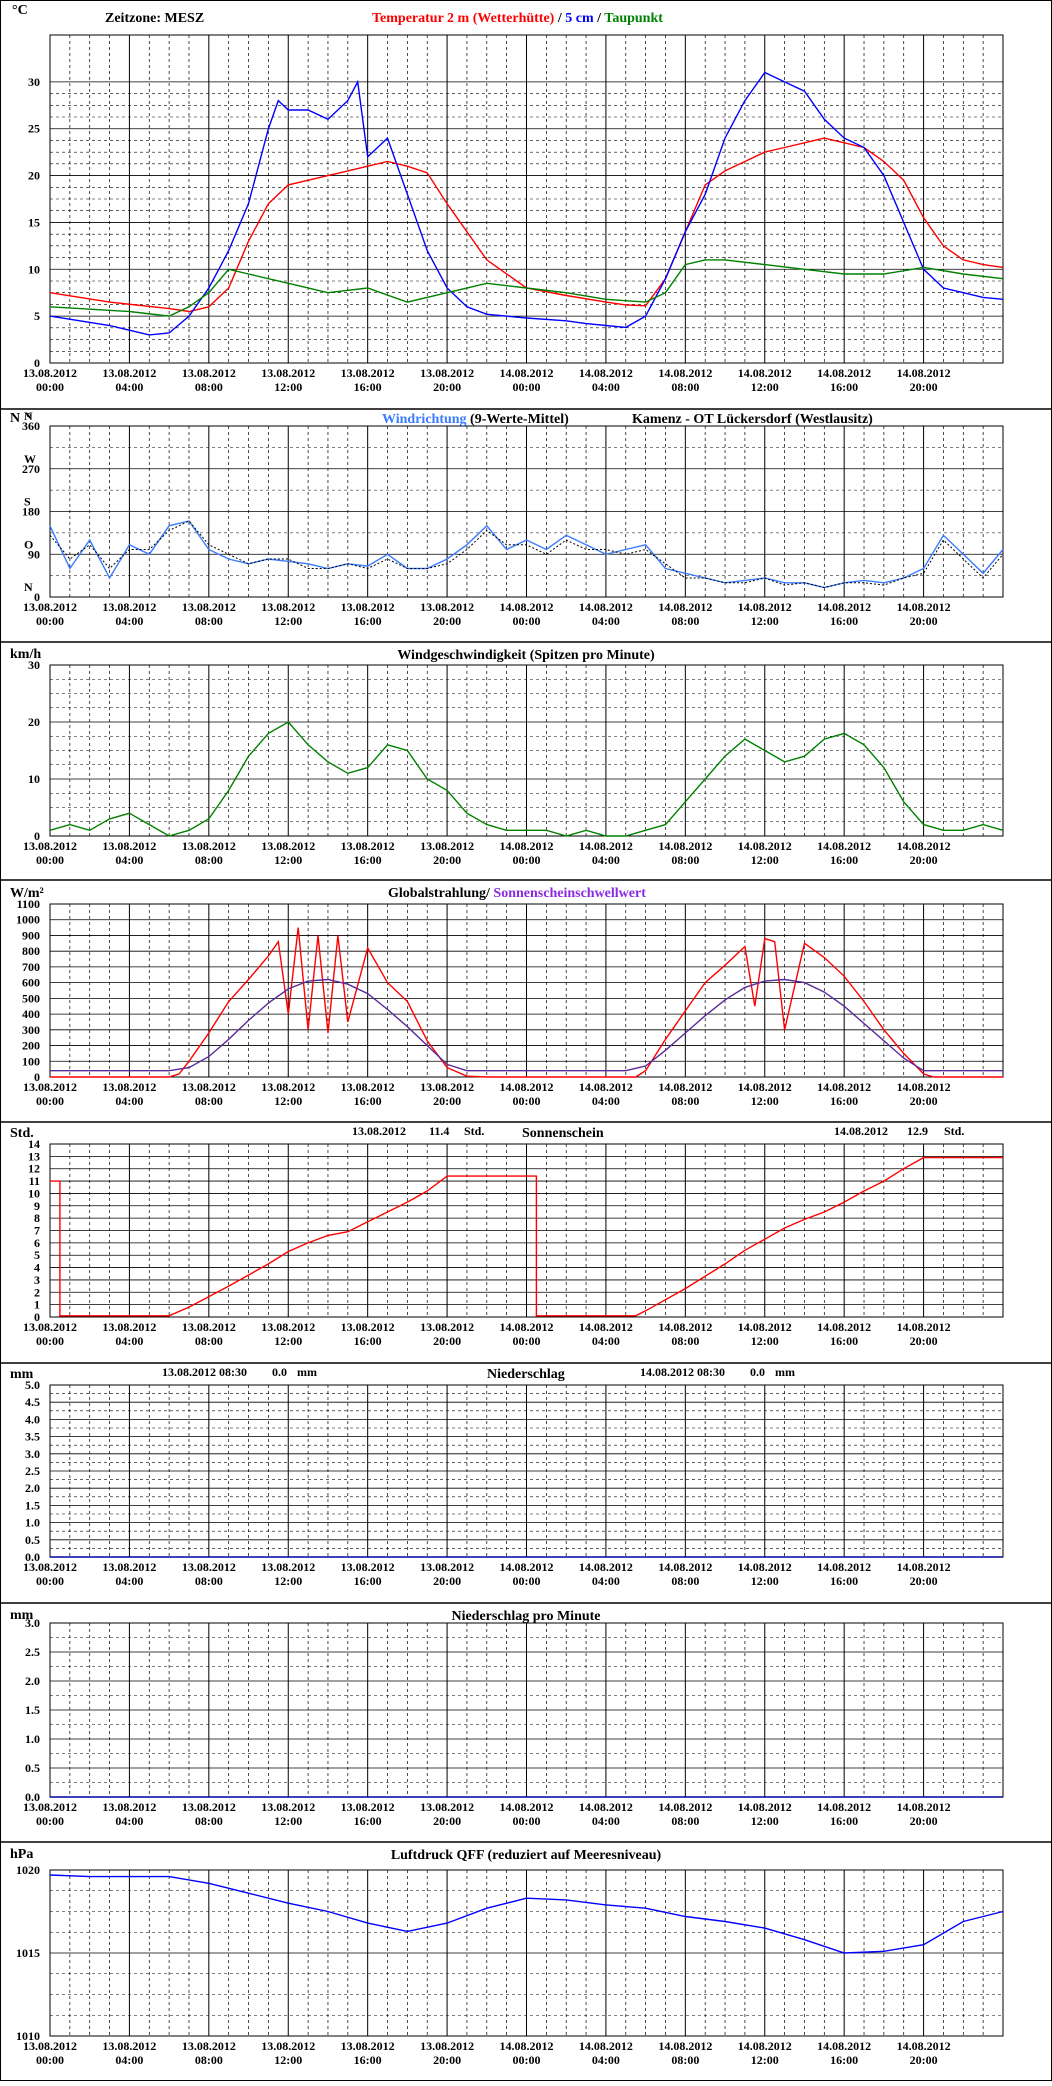 Image resolution: width=1052 pixels, height=2086 pixels. What do you see at coordinates (439, 893) in the screenshot?
I see `title-part: Globalstrahlung/` at bounding box center [439, 893].